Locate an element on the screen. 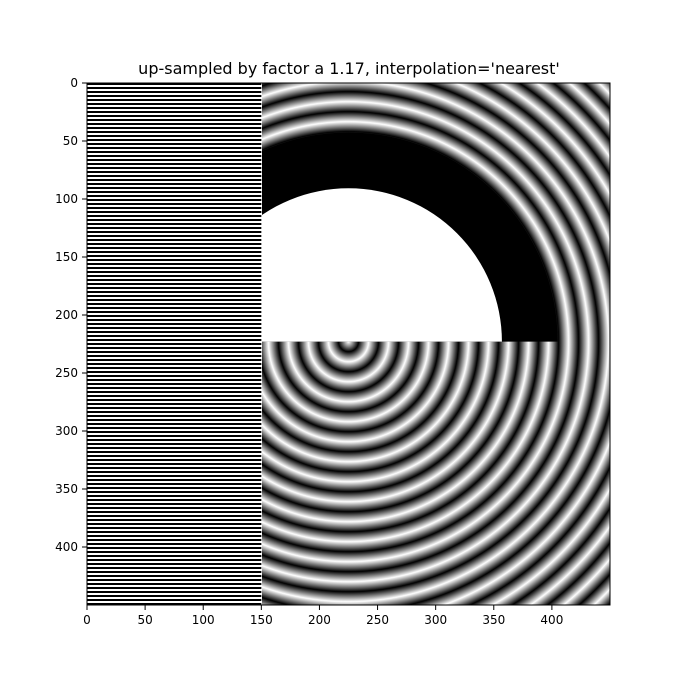 The image size is (680, 680). y-tick-label: 350 is located at coordinates (66, 489).